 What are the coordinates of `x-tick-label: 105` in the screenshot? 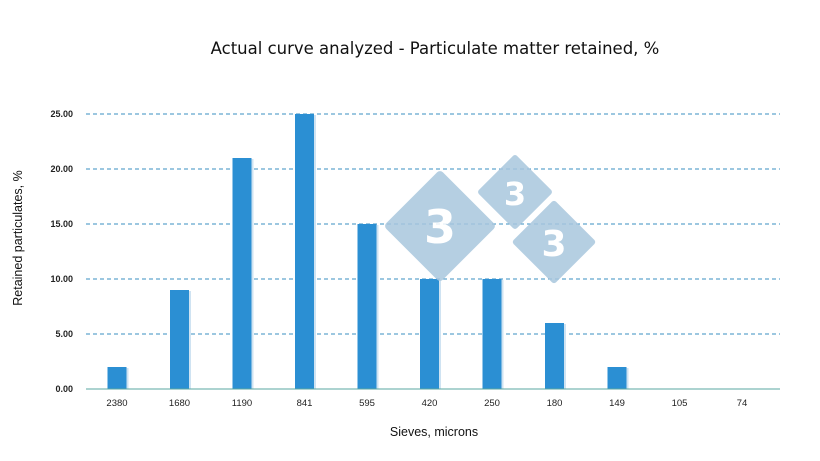 It's located at (680, 403).